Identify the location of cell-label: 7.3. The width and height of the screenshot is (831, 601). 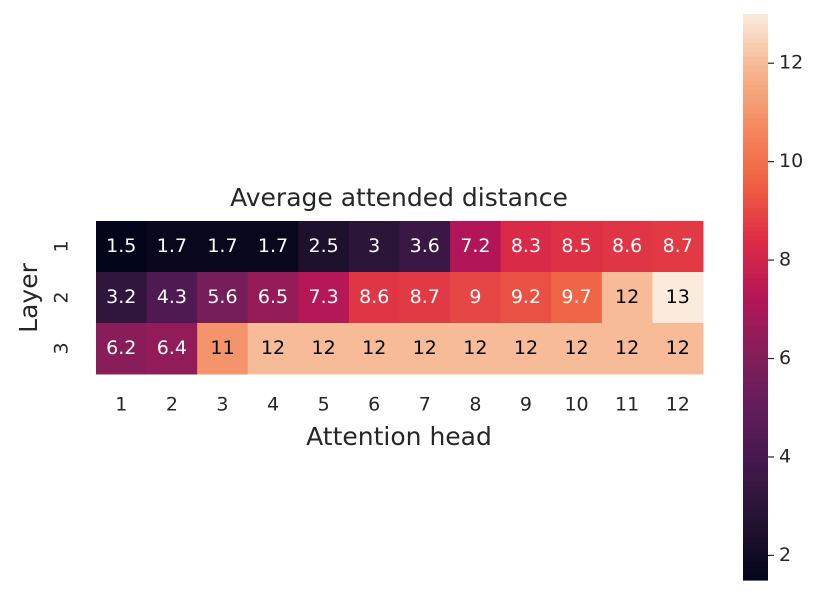
(324, 297).